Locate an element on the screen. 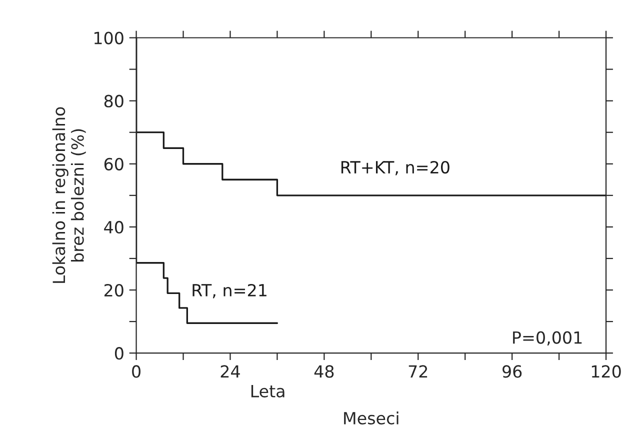 This screenshot has height=429, width=628. series-label: RT+KT, n=20 is located at coordinates (395, 168).